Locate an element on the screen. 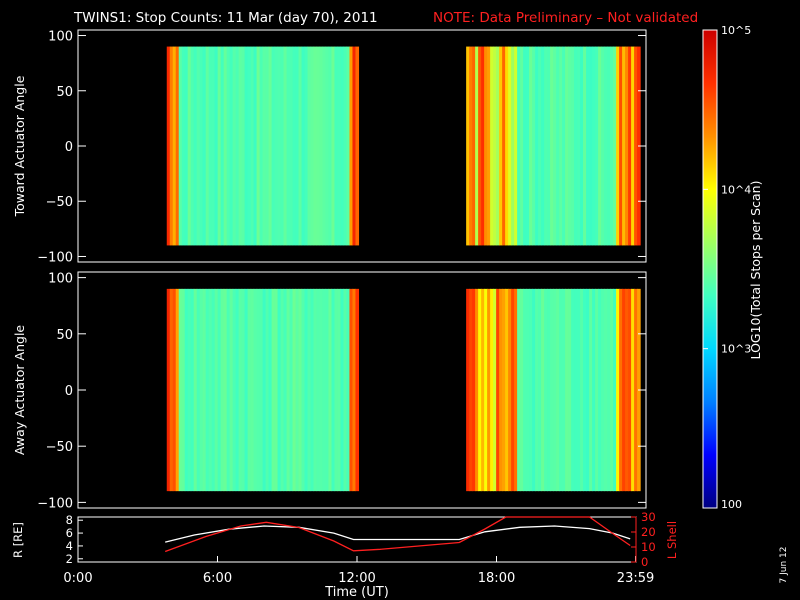 This screenshot has width=800, height=600. l-shell-axis-label: L Shell is located at coordinates (672, 540).